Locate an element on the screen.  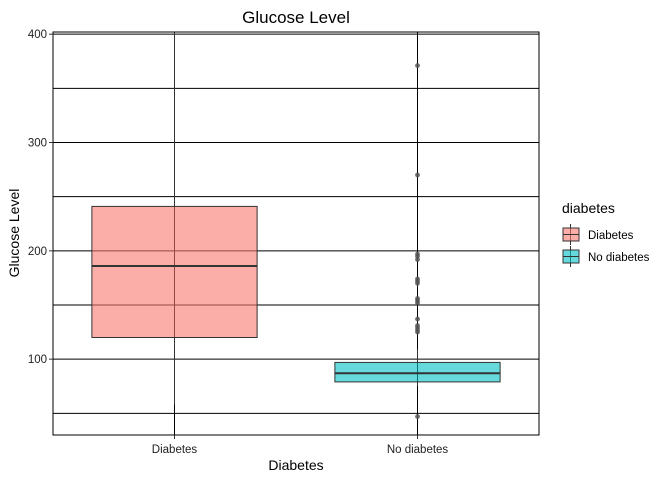
legend-label: No diabetes is located at coordinates (619, 258).